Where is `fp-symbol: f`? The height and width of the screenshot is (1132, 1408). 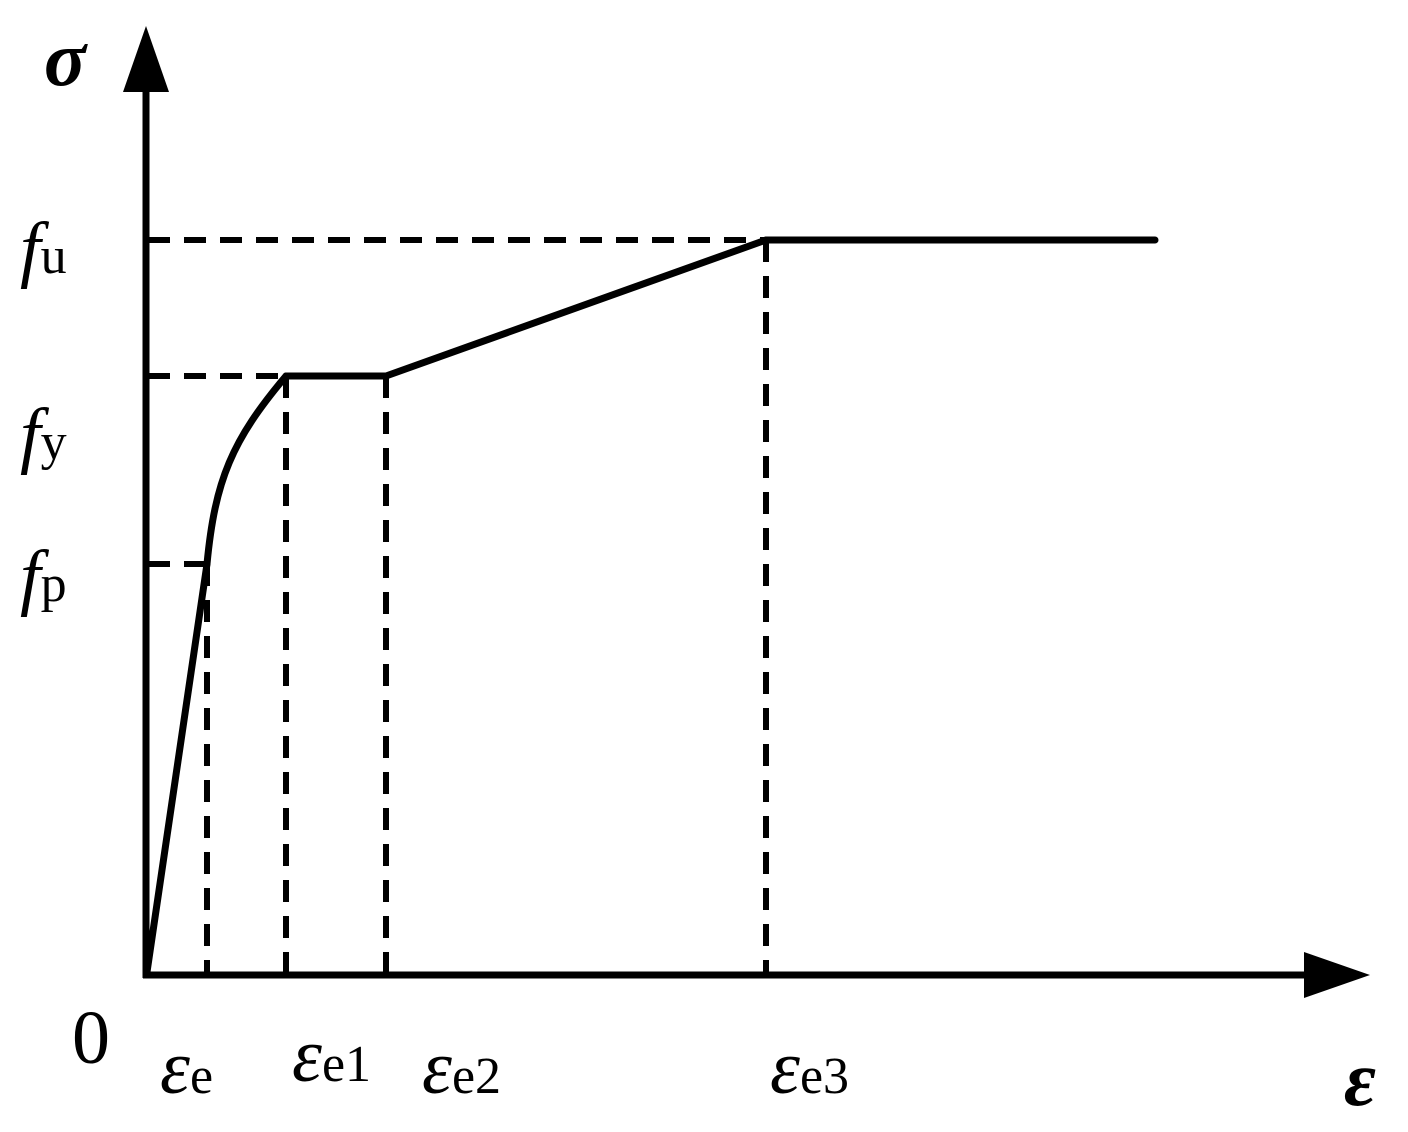
fp-symbol: f is located at coordinates (30, 577).